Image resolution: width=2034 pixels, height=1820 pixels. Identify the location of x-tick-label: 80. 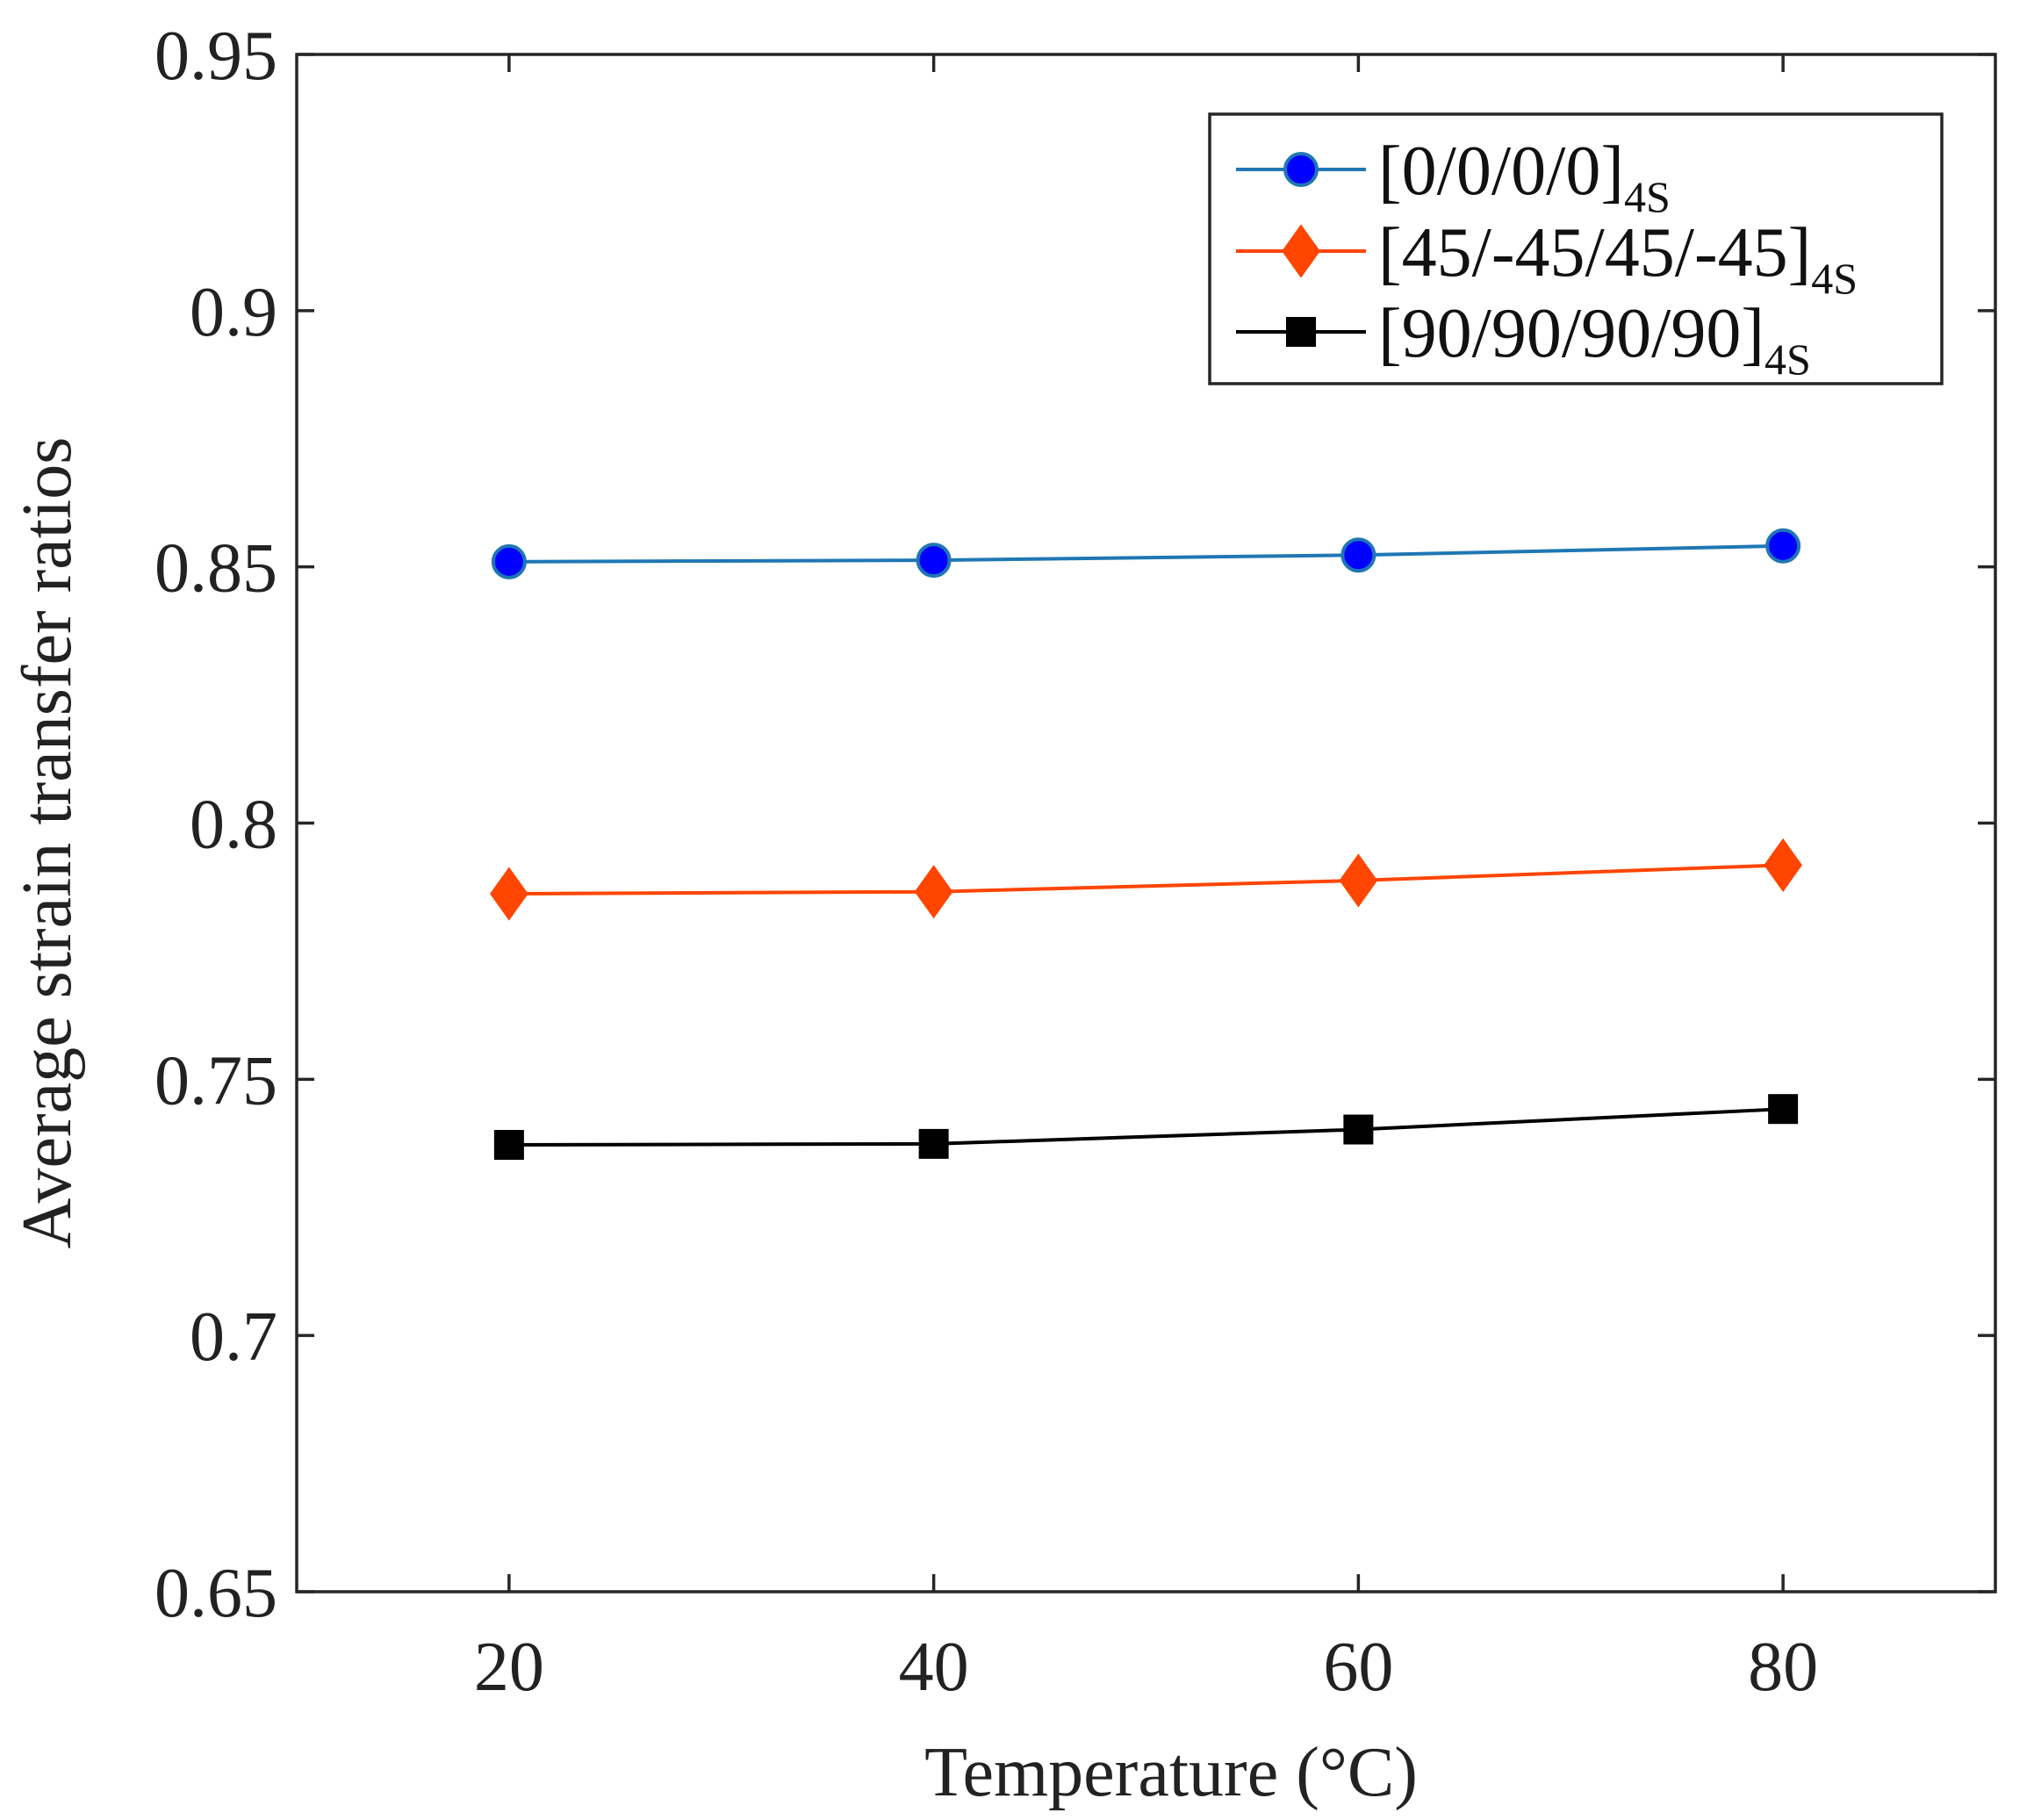
(1783, 1667).